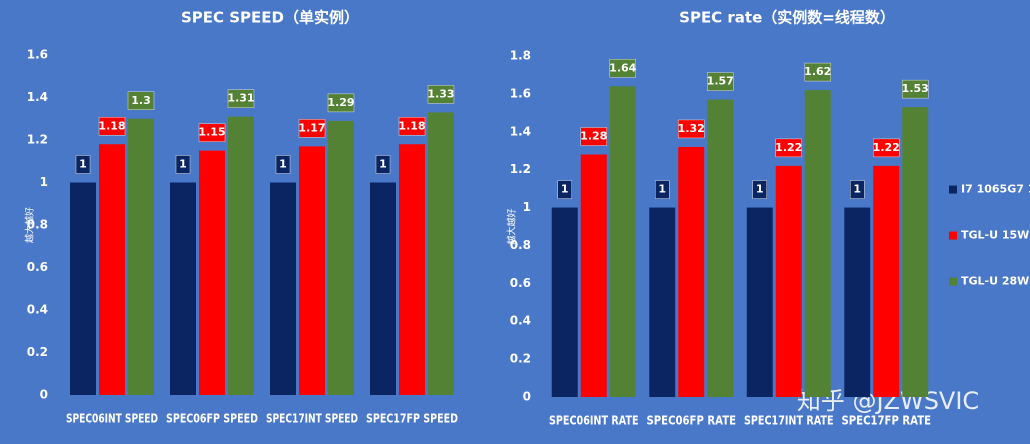  I want to click on x-tick-label: SPEC17INT SPEED, so click(312, 419).